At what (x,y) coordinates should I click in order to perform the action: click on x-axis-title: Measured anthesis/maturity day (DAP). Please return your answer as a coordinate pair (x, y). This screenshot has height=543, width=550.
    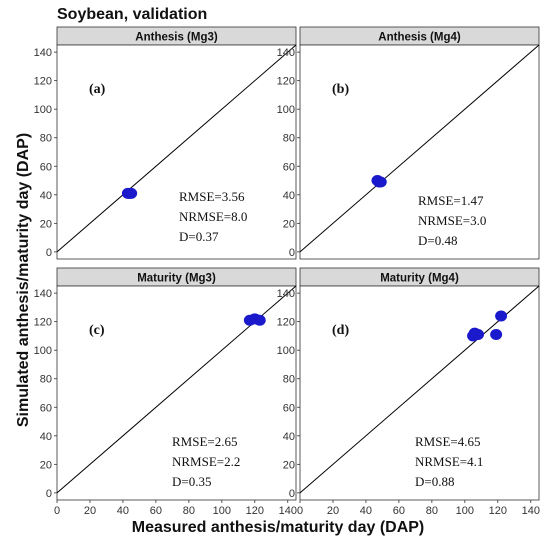
    Looking at the image, I should click on (278, 527).